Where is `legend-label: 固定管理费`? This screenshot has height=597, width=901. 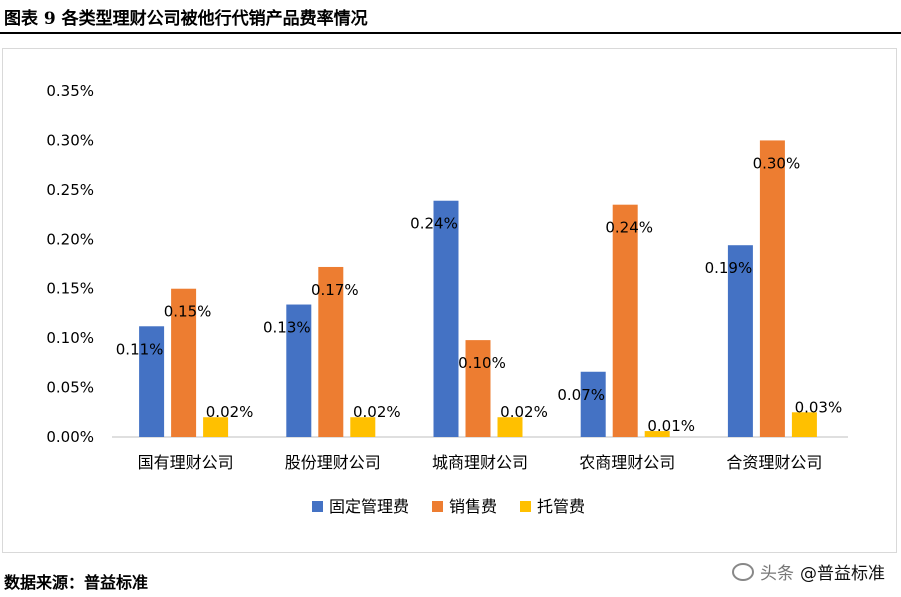 legend-label: 固定管理费 is located at coordinates (369, 506).